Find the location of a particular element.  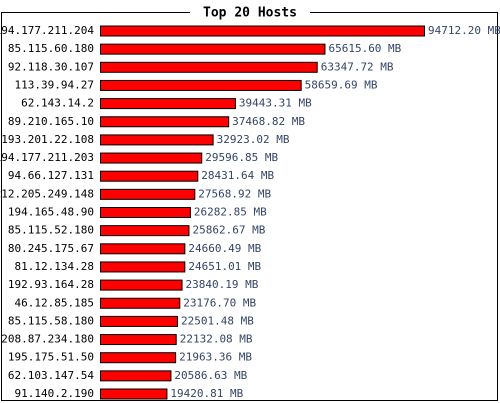

host-label: 85.115.60.180 is located at coordinates (51, 48).